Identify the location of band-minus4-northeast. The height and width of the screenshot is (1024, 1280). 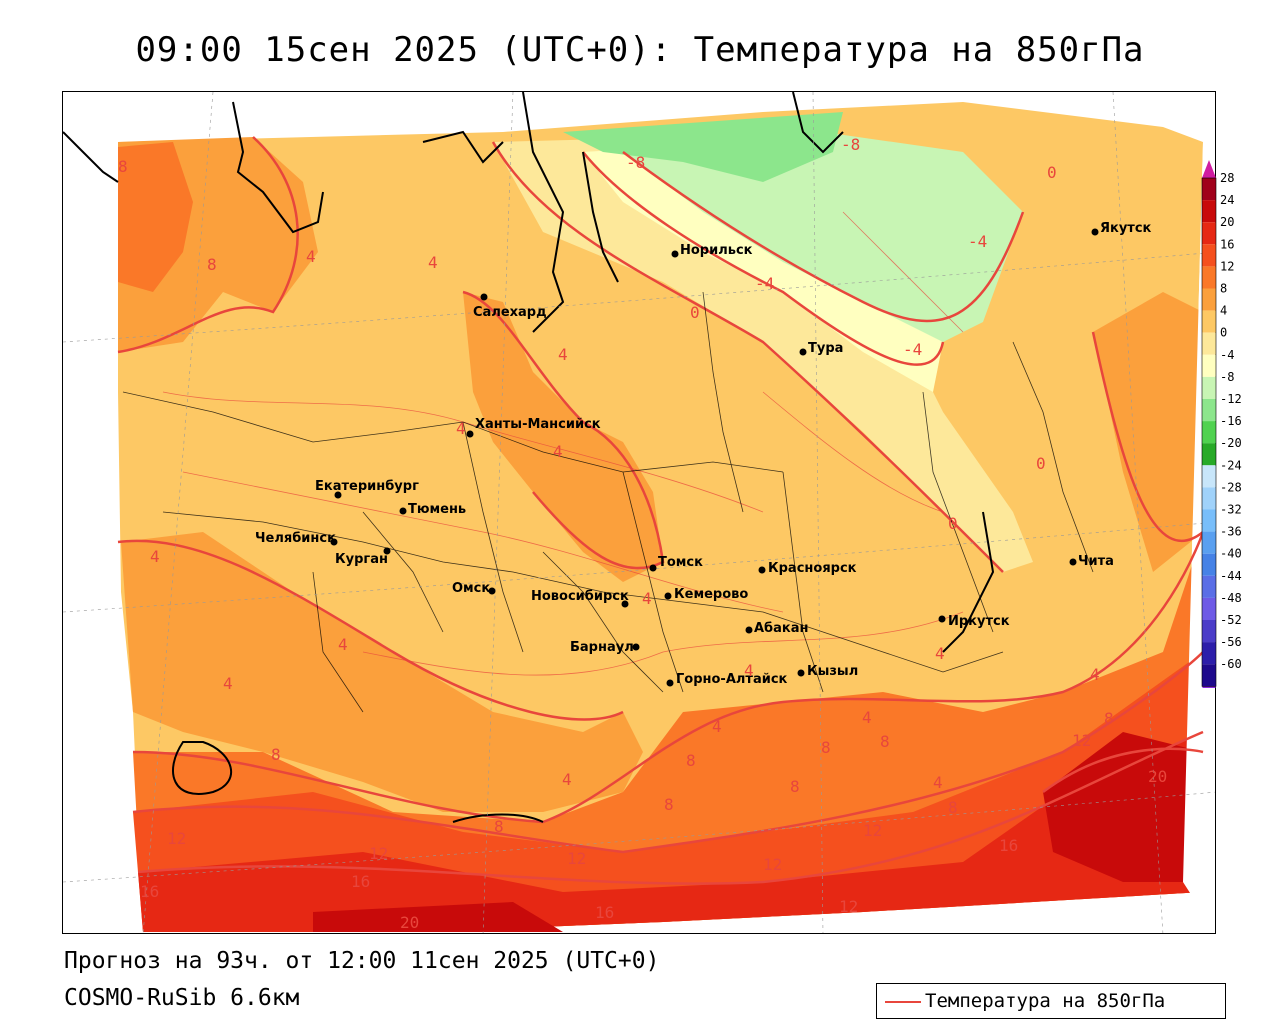
(763, 267).